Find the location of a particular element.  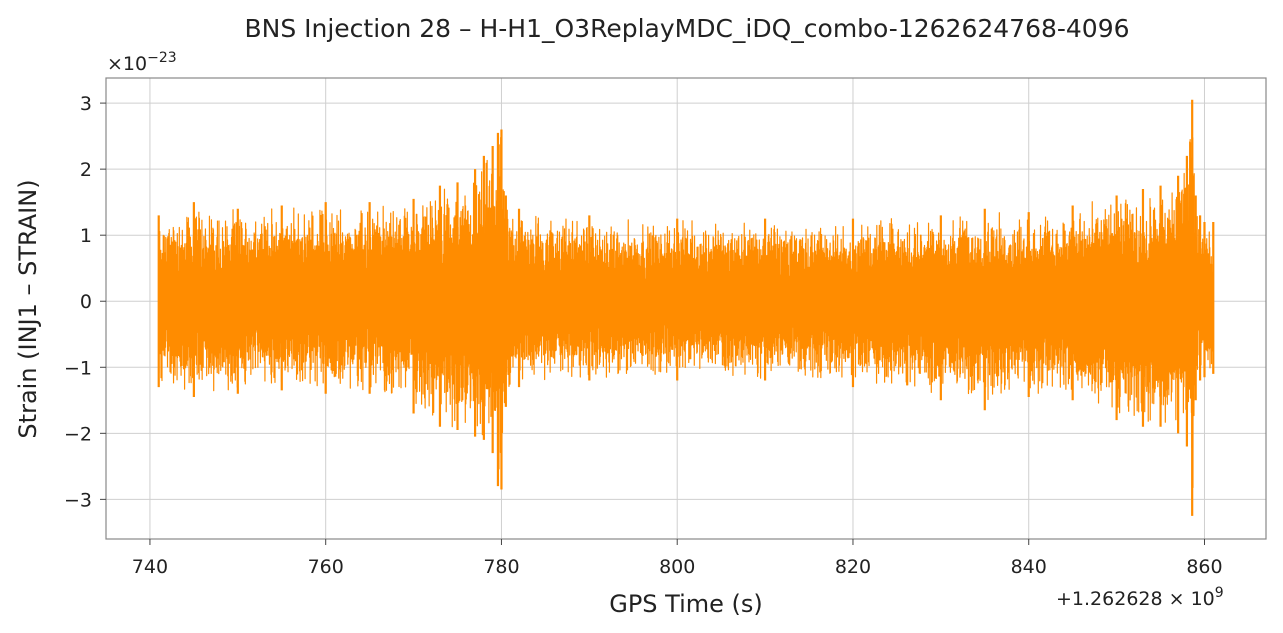

x-tick-label: 760 is located at coordinates (326, 567).